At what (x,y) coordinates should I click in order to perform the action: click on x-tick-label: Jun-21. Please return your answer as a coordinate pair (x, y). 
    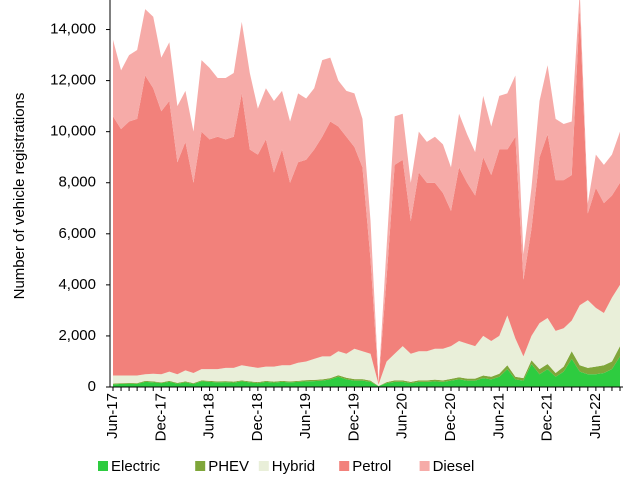
    Looking at the image, I should click on (498, 416).